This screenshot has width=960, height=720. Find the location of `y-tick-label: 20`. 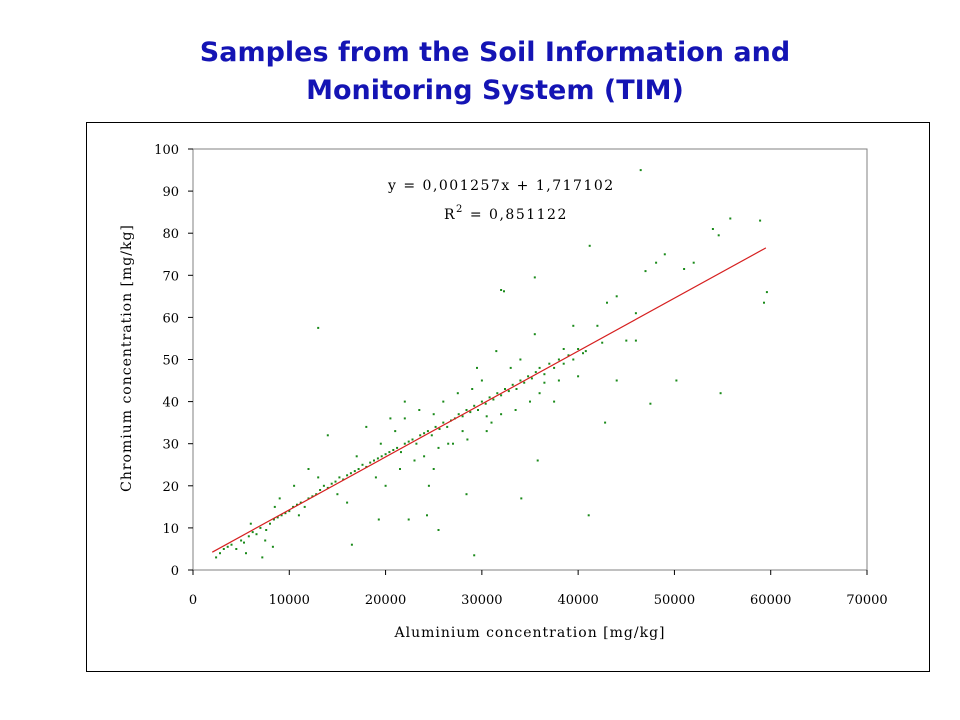

y-tick-label: 20 is located at coordinates (170, 487).